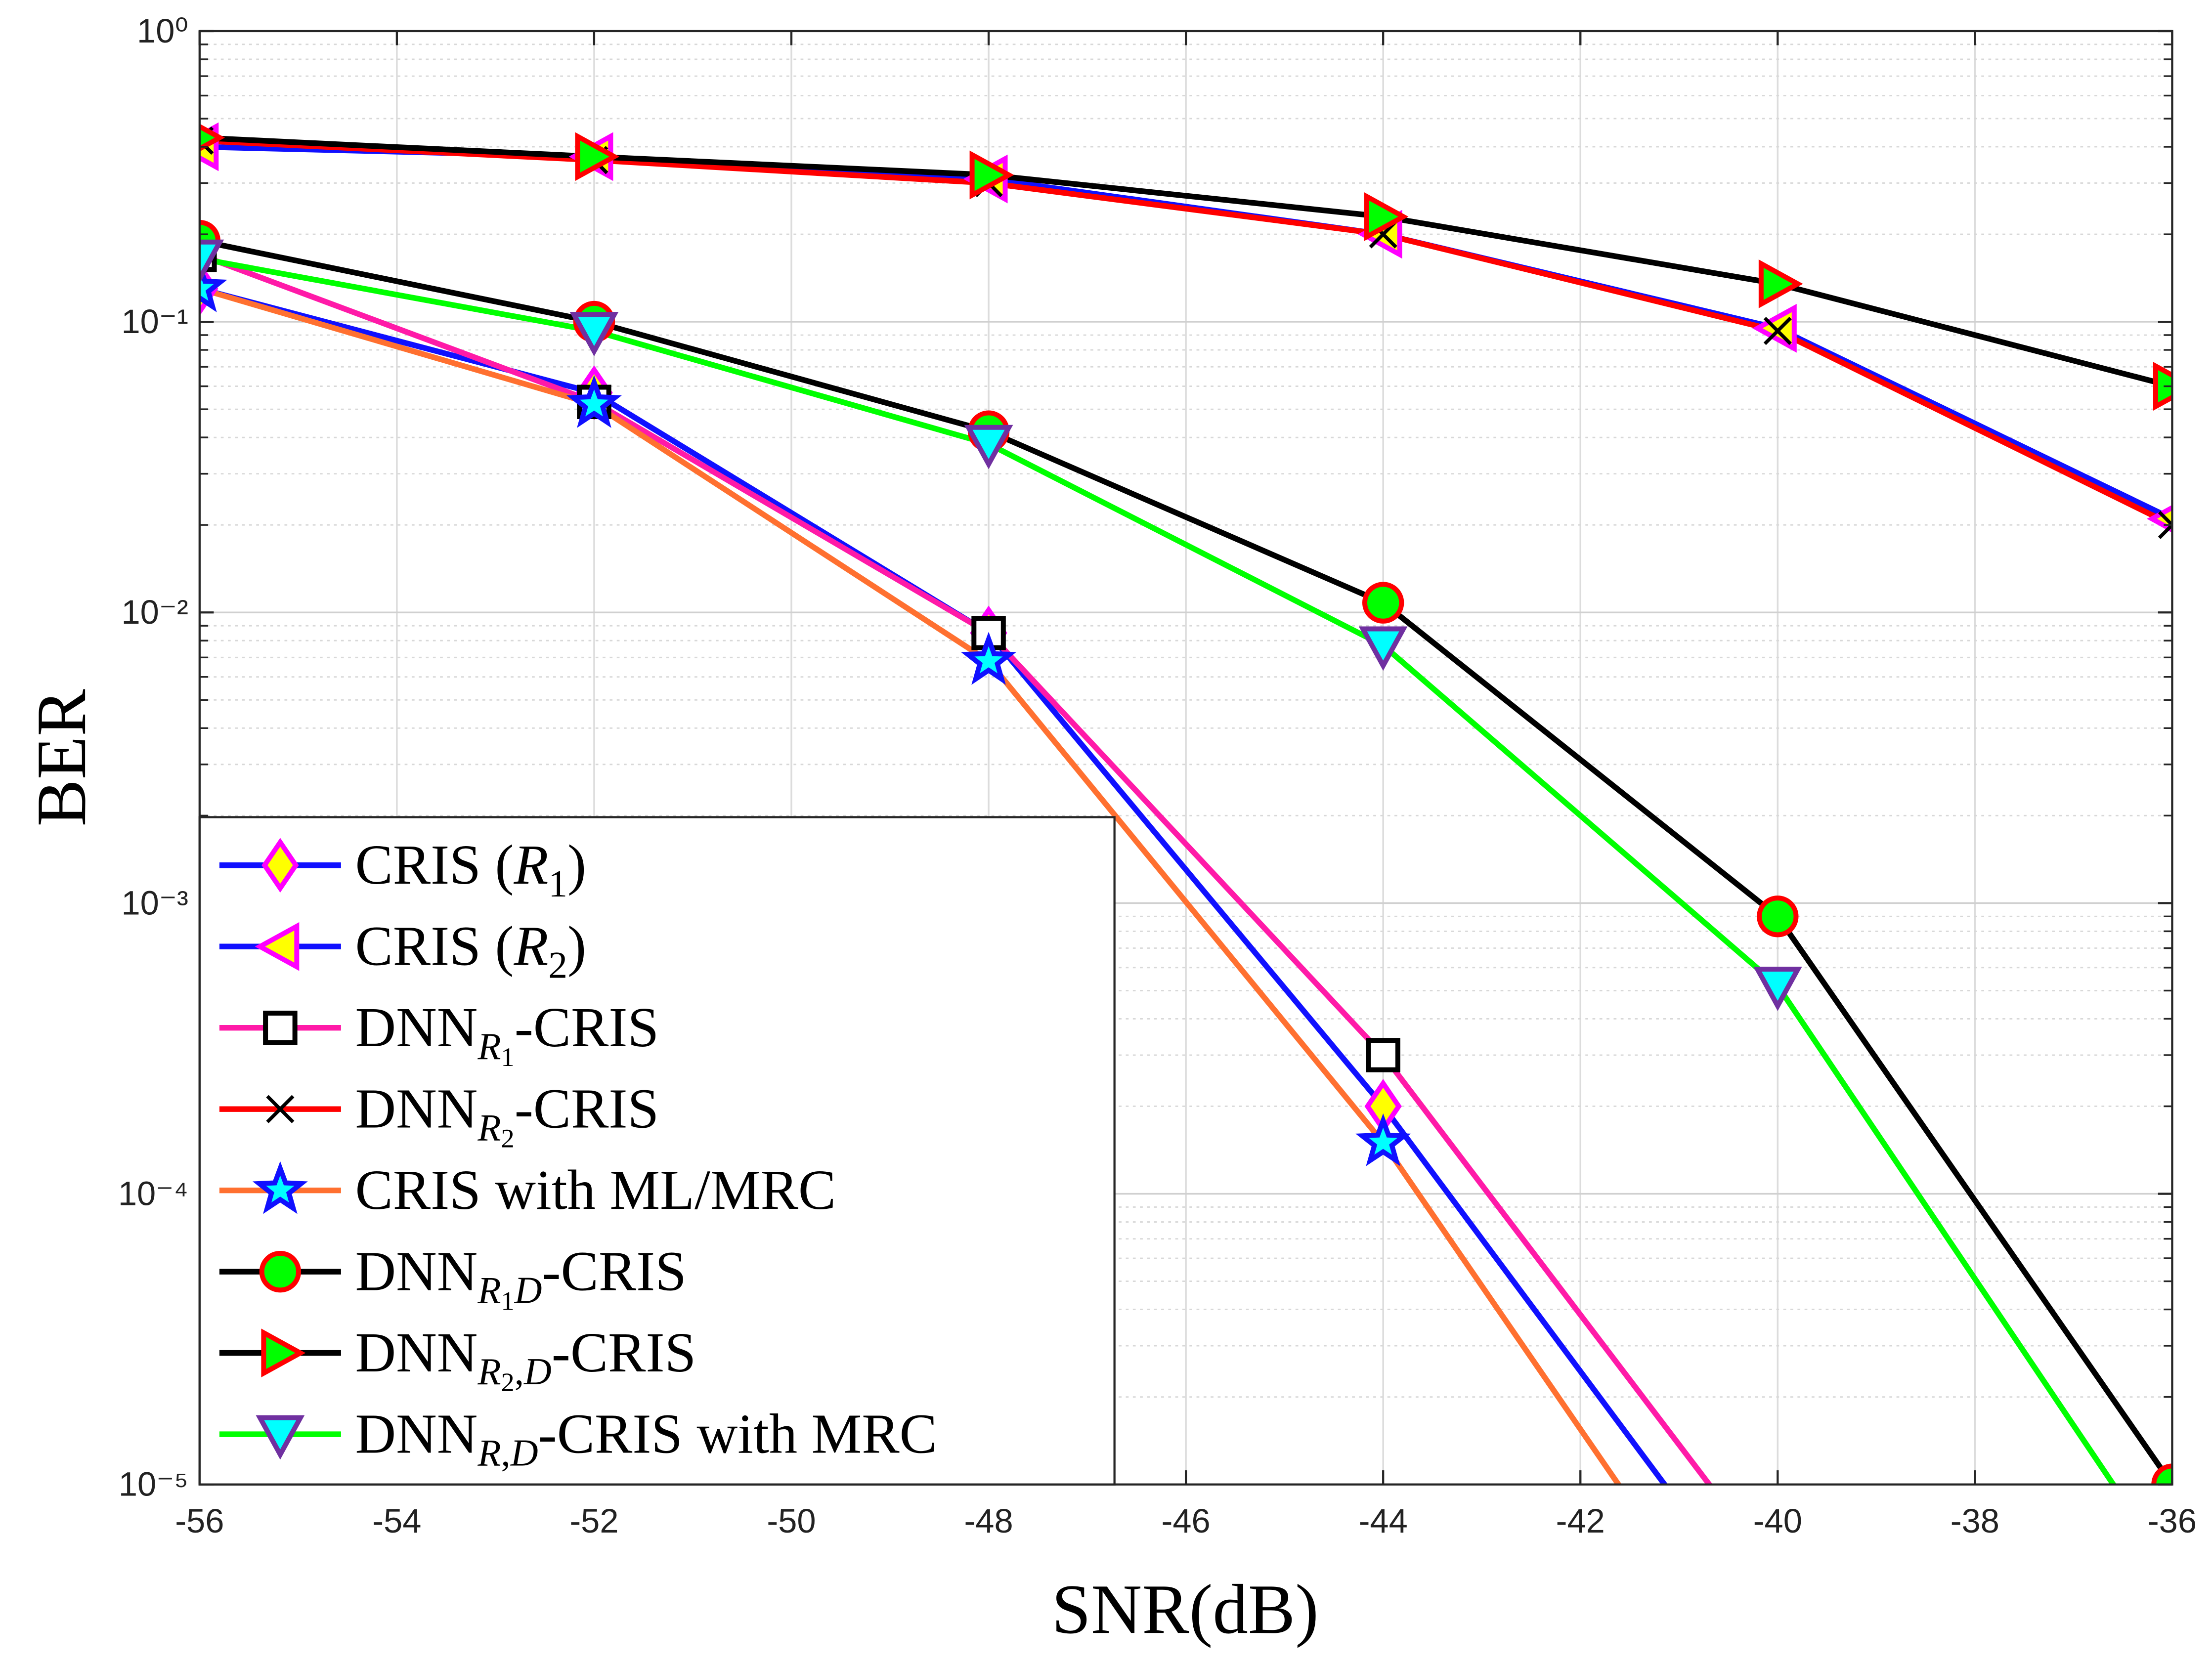 The image size is (2212, 1664). What do you see at coordinates (988, 1521) in the screenshot?
I see `x-tick-label: -48` at bounding box center [988, 1521].